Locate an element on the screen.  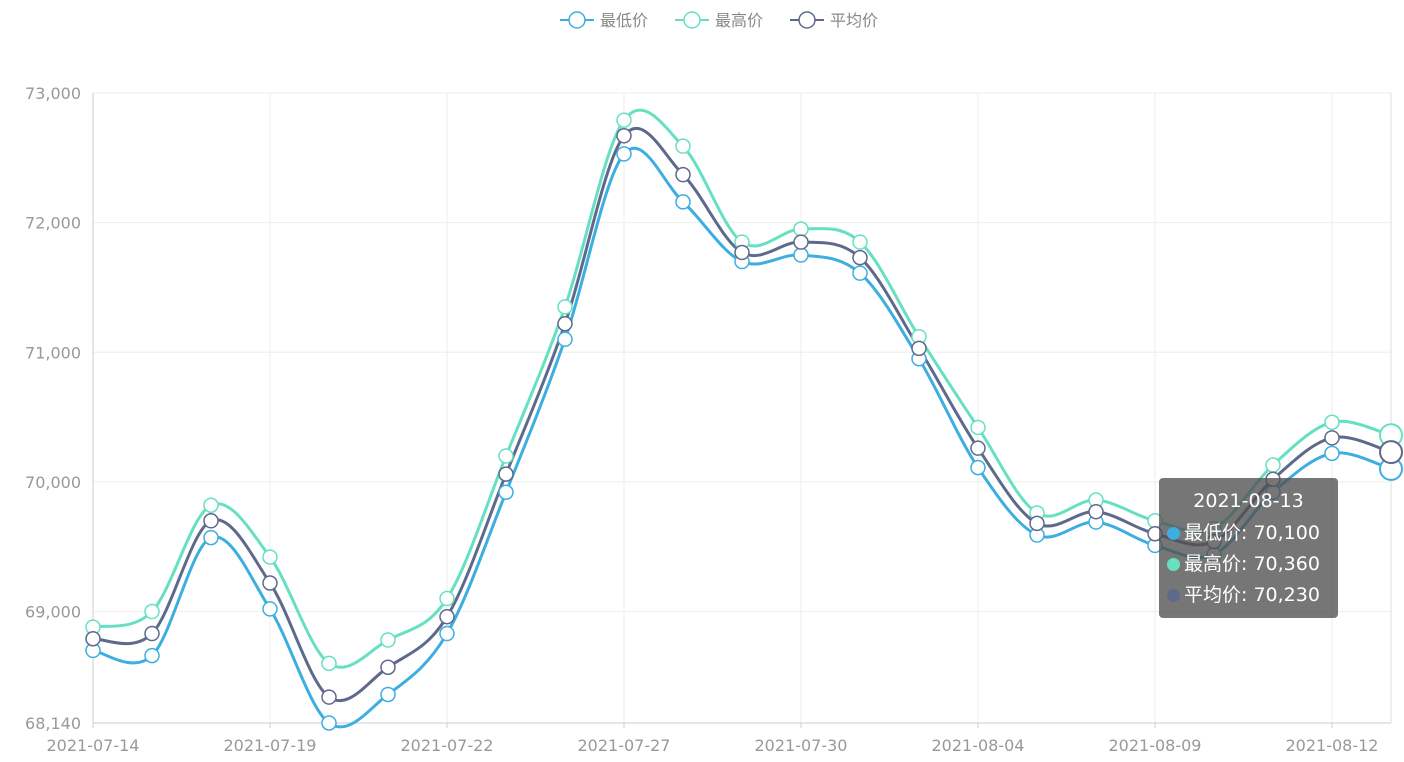
legend-label-min: 最低价 is located at coordinates (624, 20).